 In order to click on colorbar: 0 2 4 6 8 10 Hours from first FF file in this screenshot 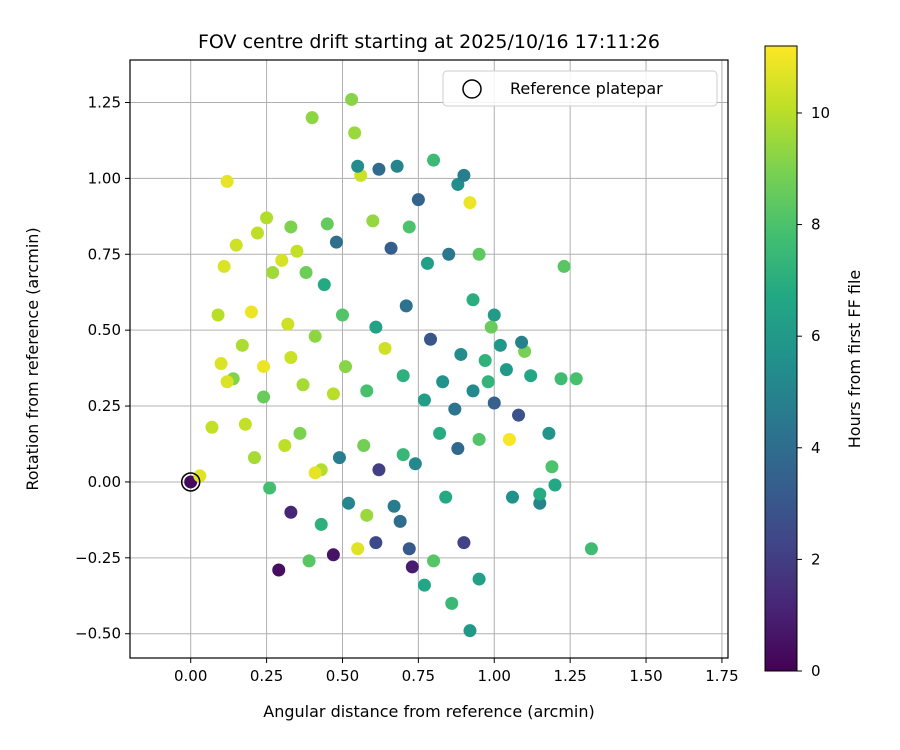, I will do `click(814, 362)`.